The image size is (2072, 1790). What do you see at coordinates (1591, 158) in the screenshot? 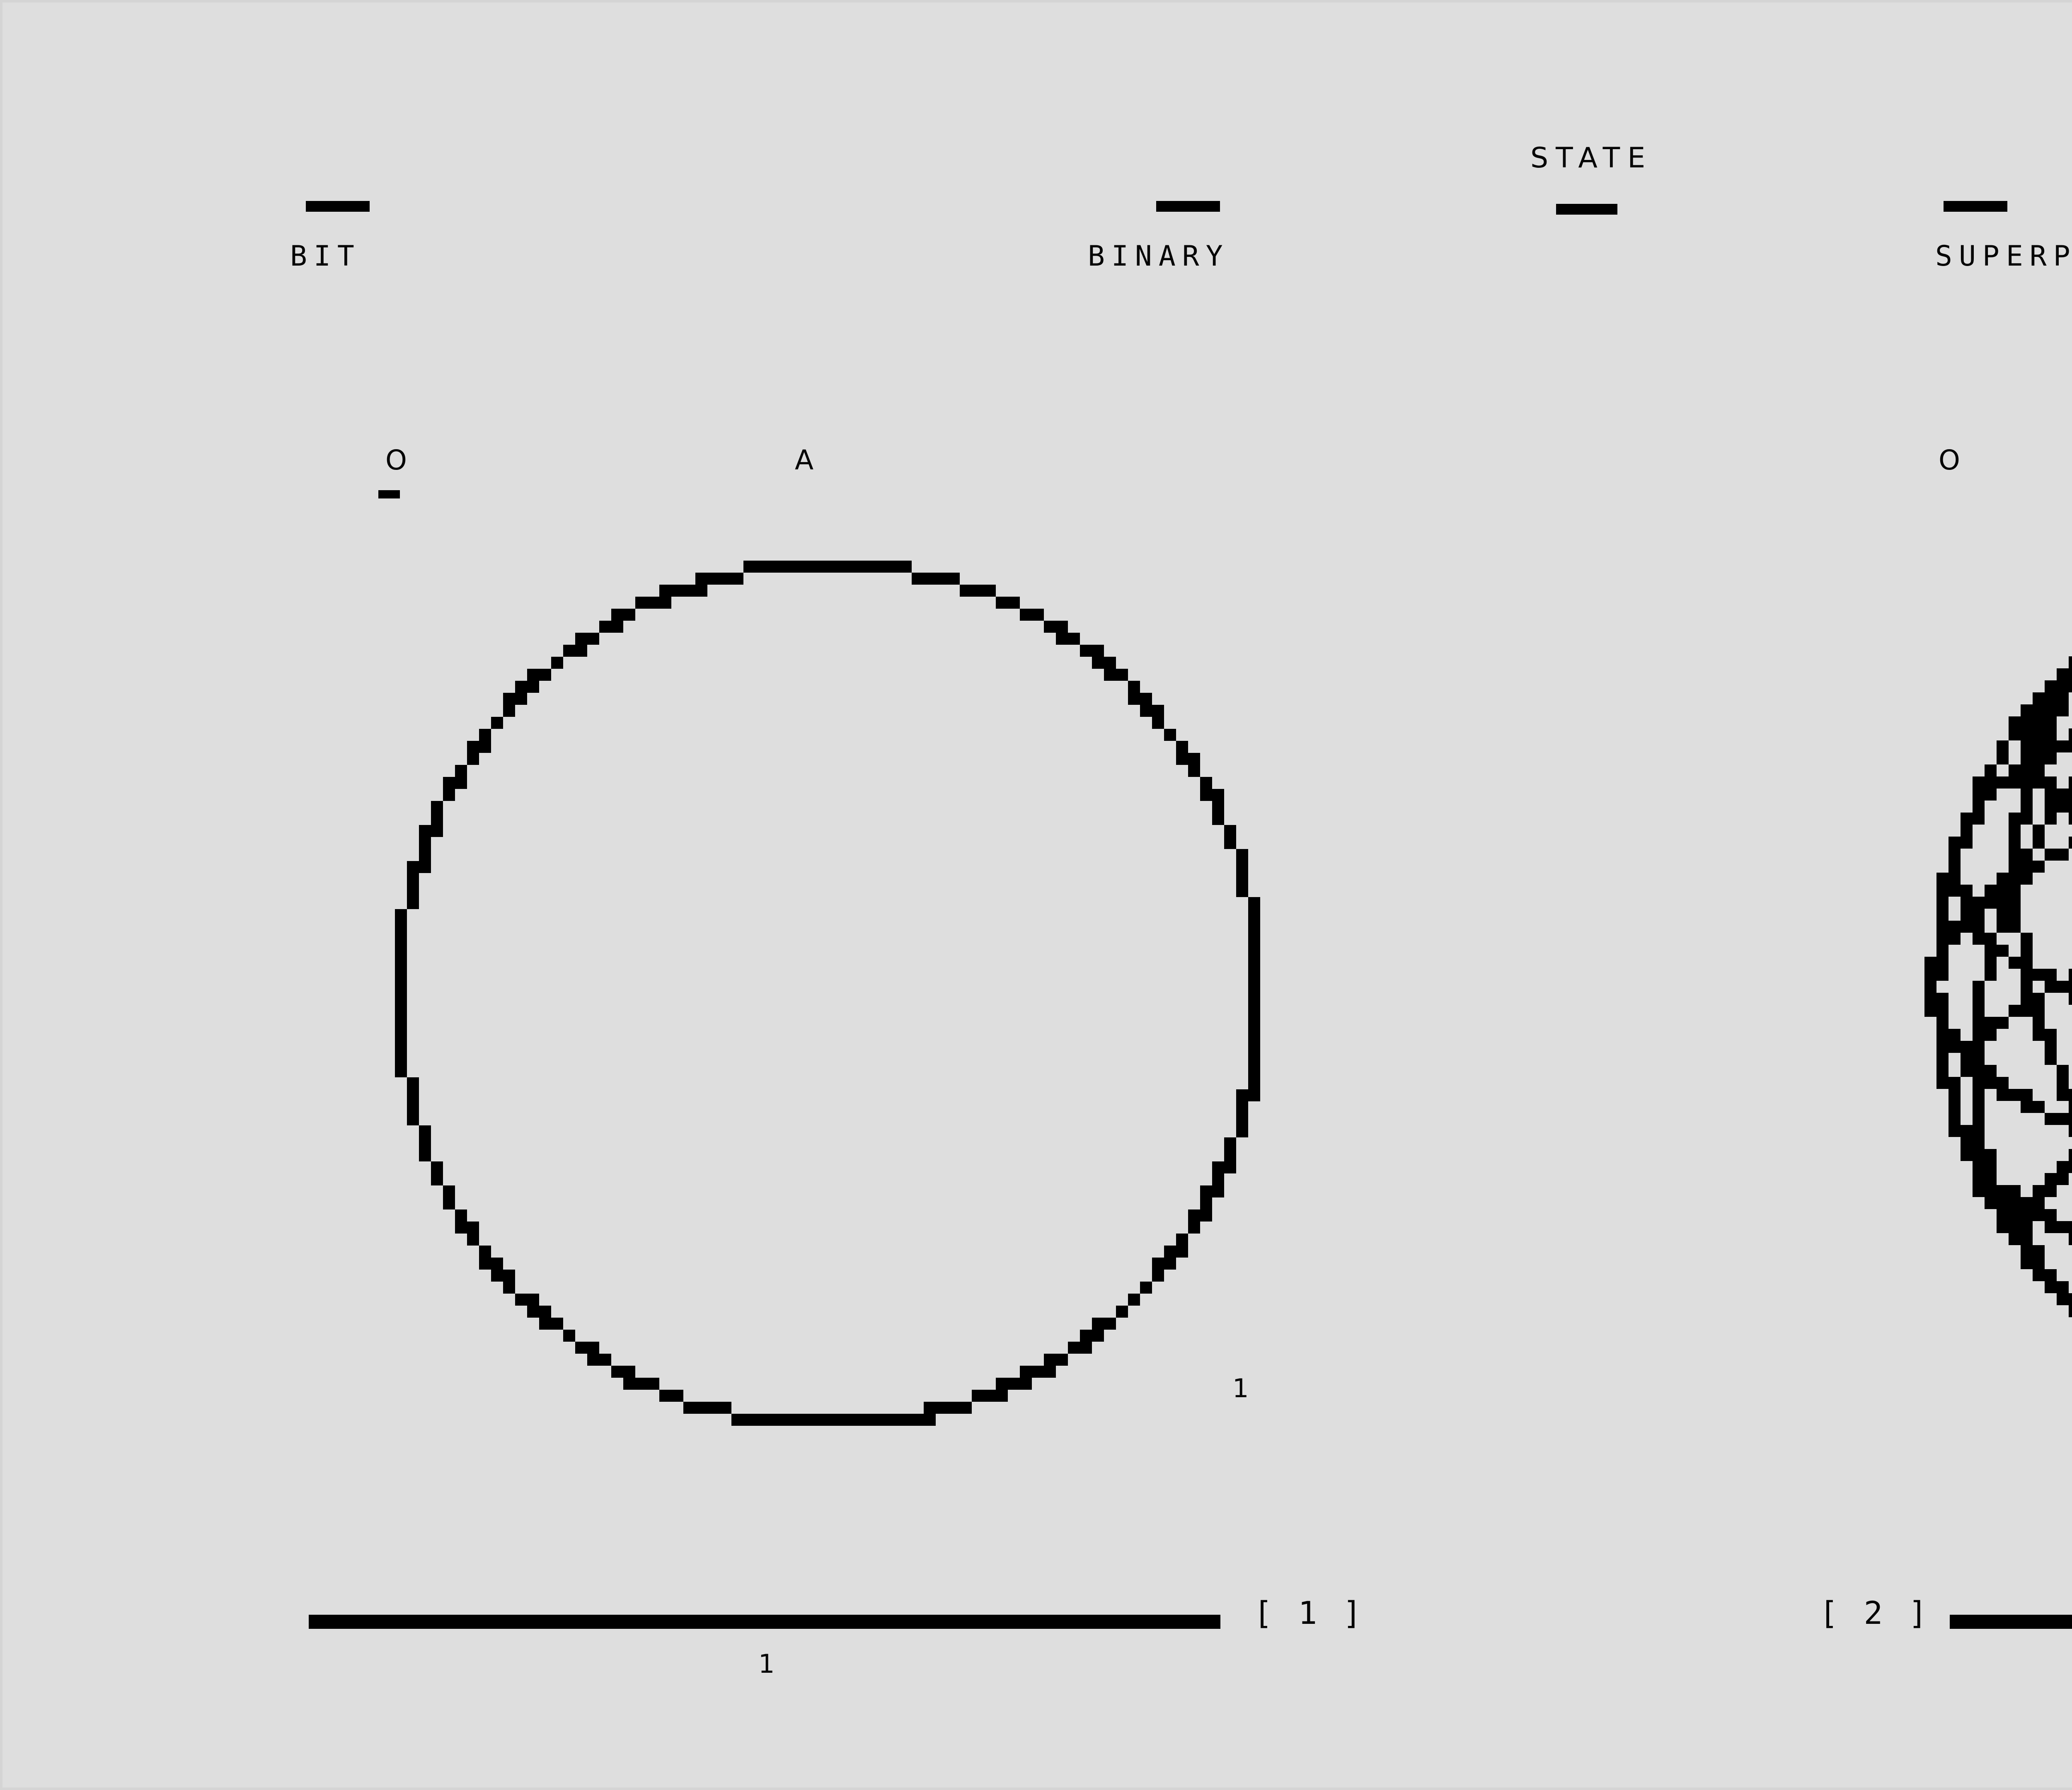
I see `page-title: STATE` at bounding box center [1591, 158].